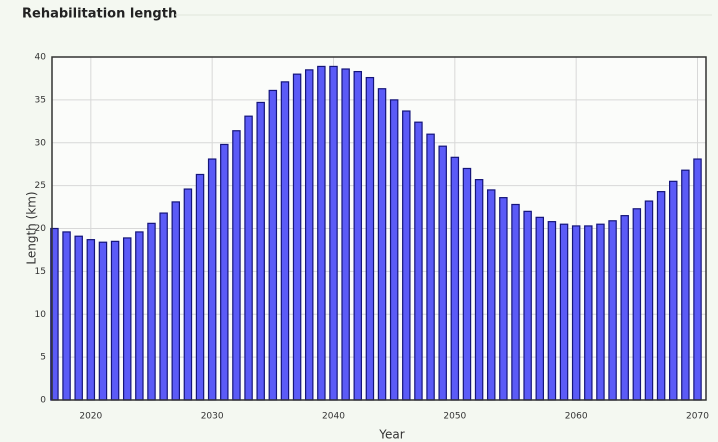  Describe the element at coordinates (41, 229) in the screenshot. I see `y-tick-label: 20` at that location.